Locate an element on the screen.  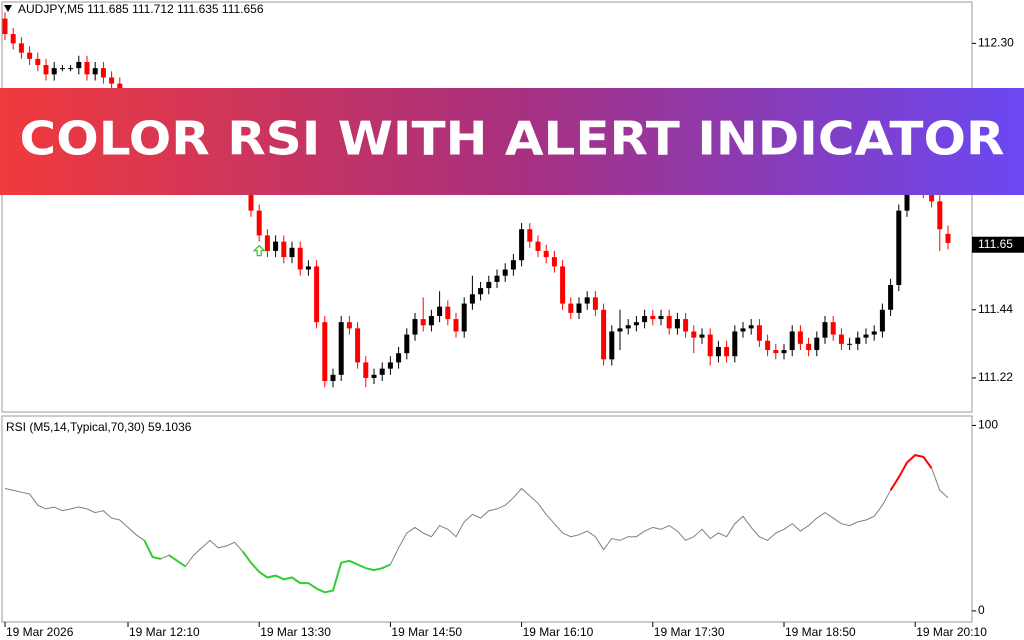
current-price-label: 111.65 is located at coordinates (995, 244).